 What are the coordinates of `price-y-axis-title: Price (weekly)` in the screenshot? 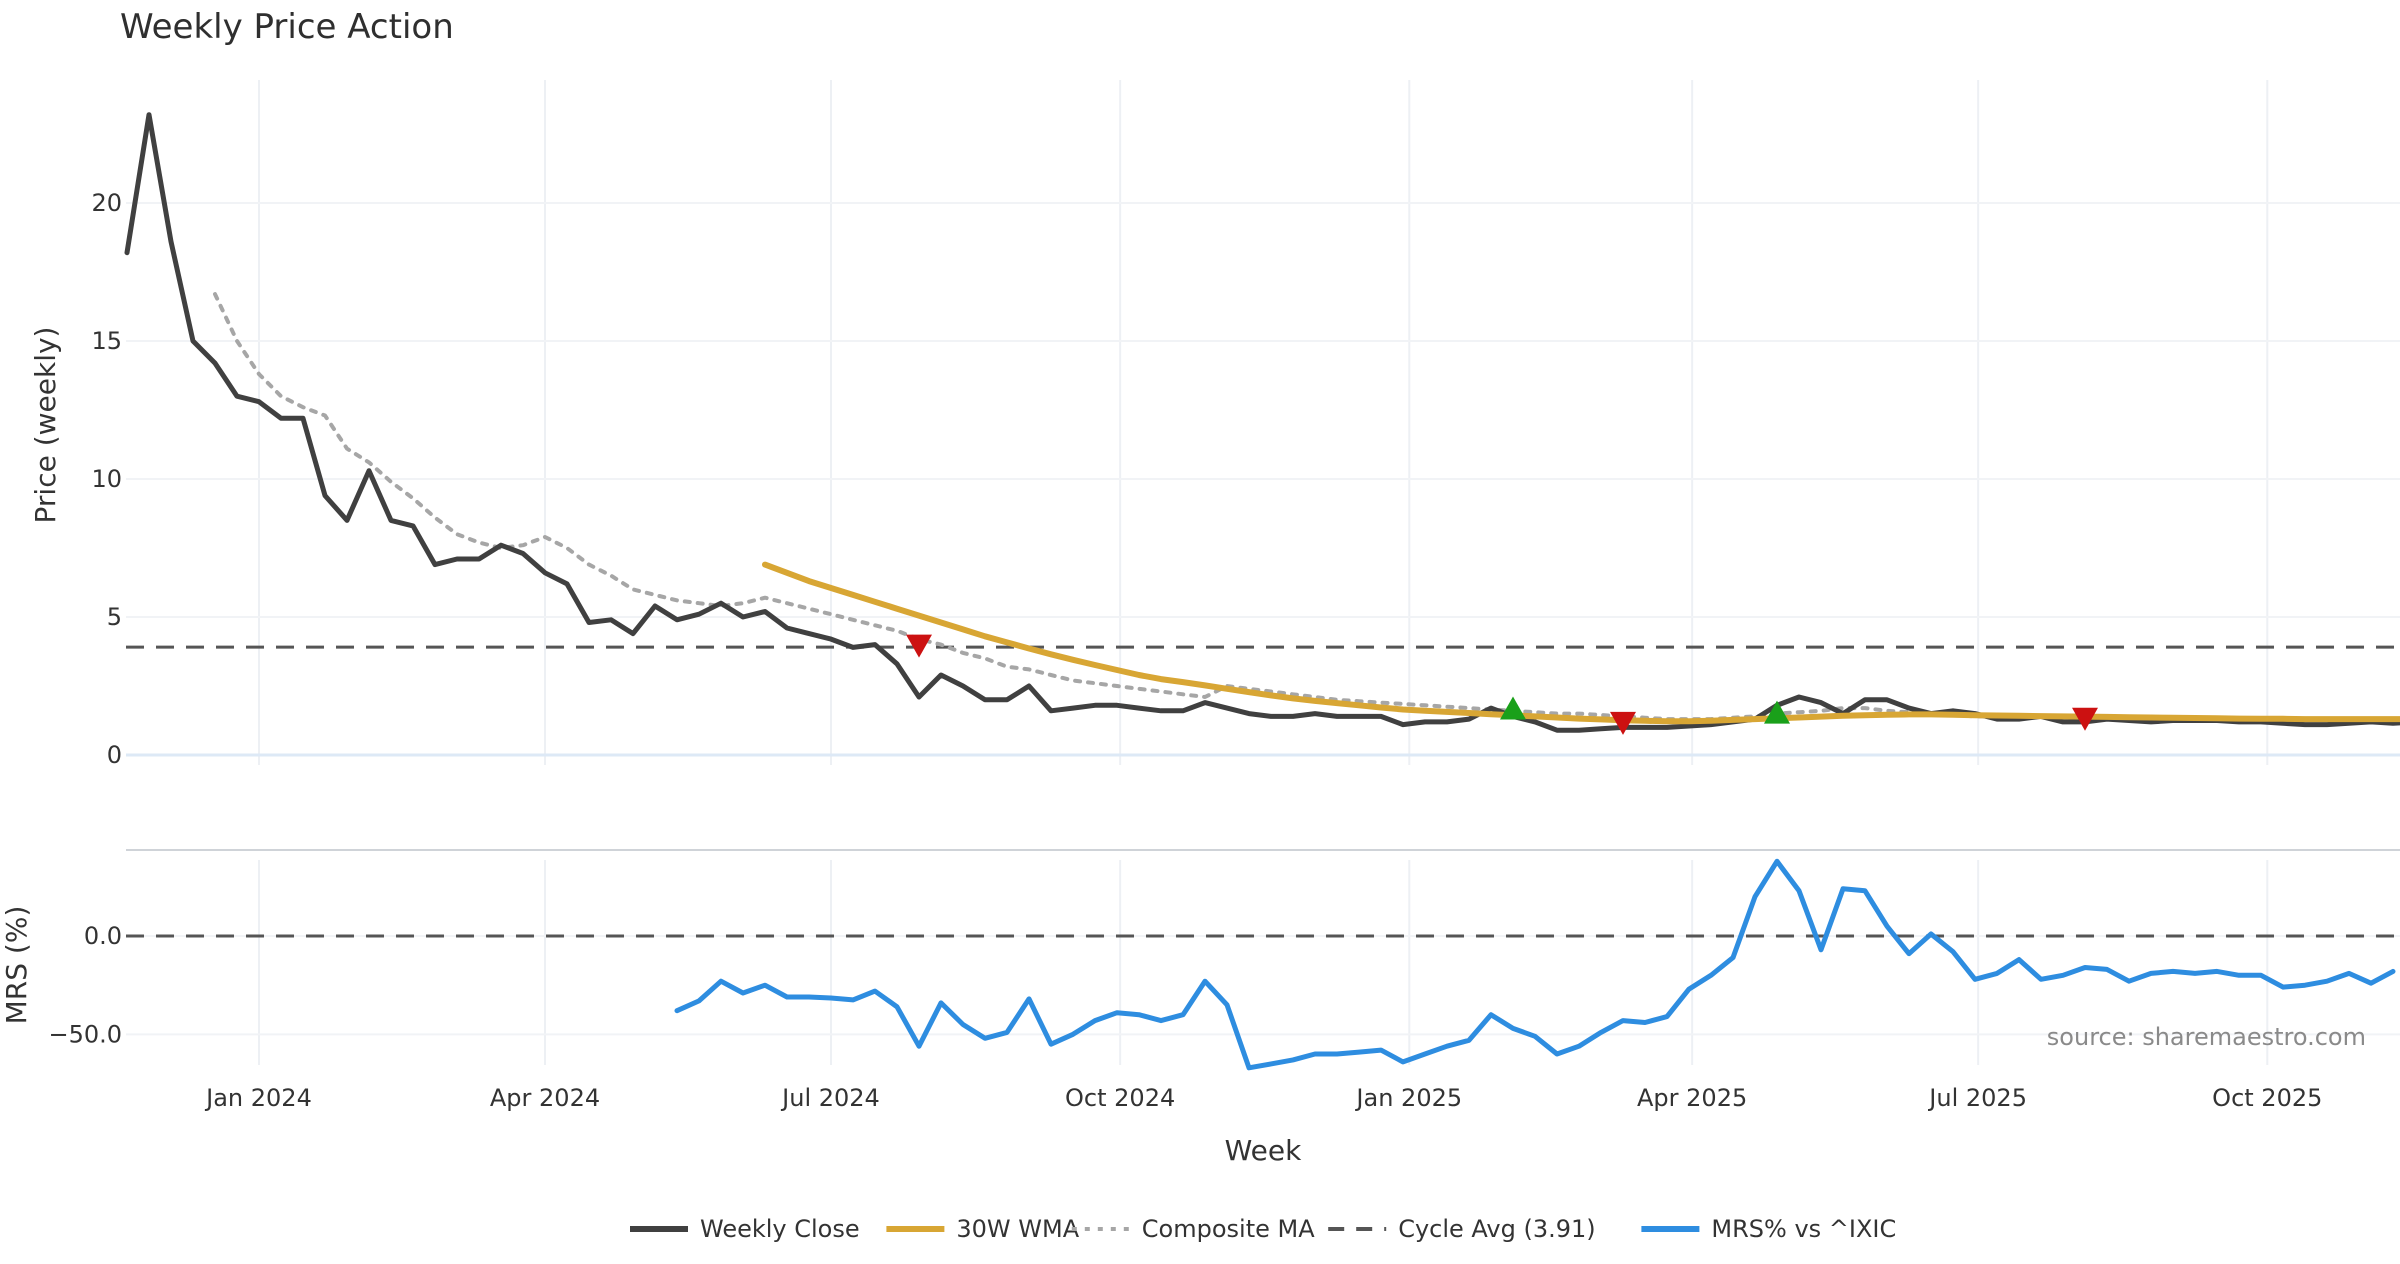 It's located at (45, 425).